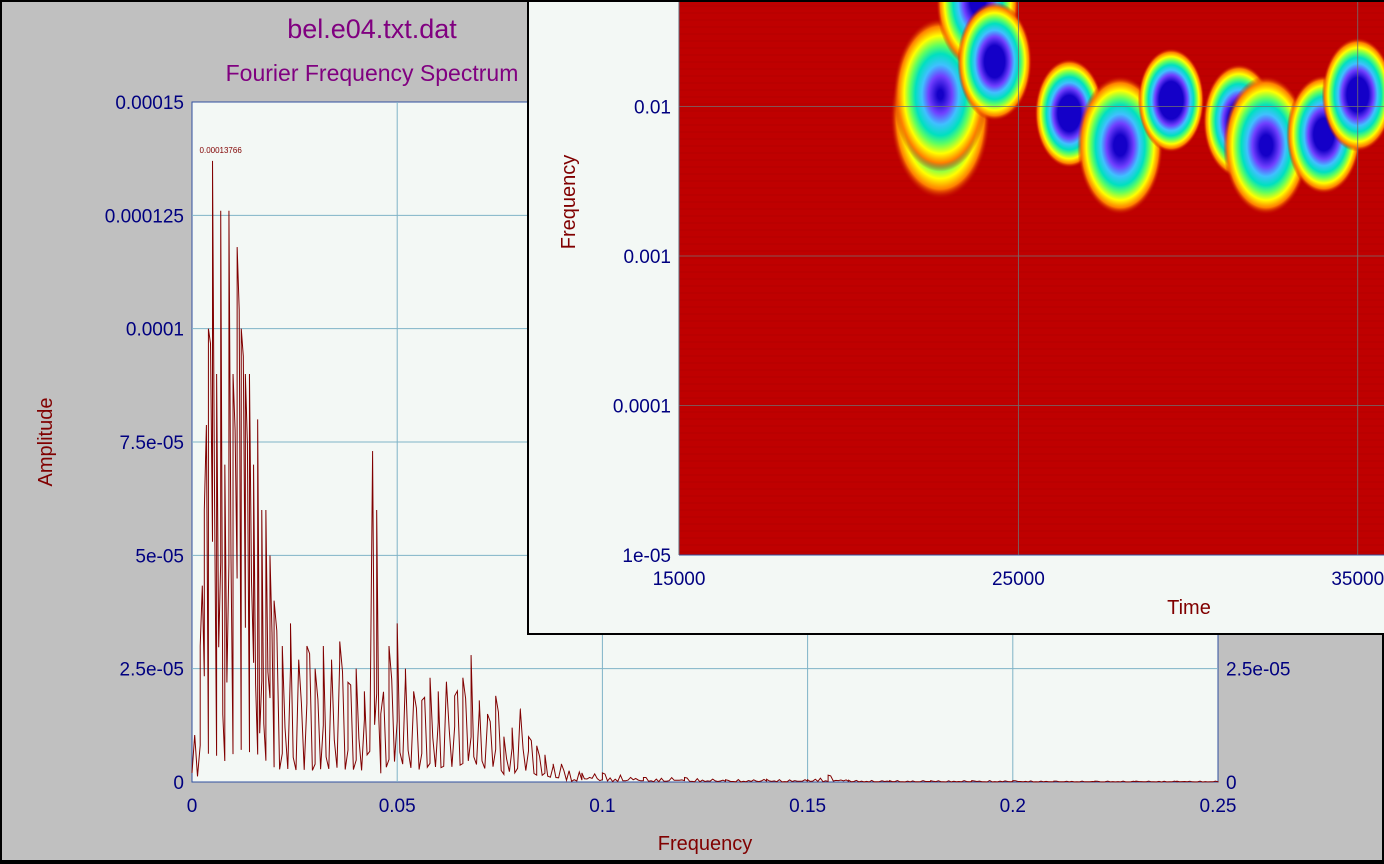 This screenshot has height=864, width=1384. Describe the element at coordinates (397, 806) in the screenshot. I see `x-tick-label: 0.05` at that location.